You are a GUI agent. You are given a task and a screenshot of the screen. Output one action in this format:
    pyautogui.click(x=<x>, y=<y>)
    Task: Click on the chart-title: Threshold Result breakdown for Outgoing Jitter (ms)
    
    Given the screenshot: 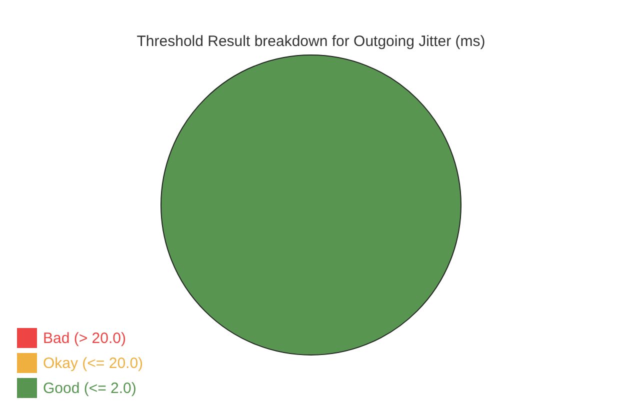 What is the action you would take?
    pyautogui.click(x=311, y=41)
    